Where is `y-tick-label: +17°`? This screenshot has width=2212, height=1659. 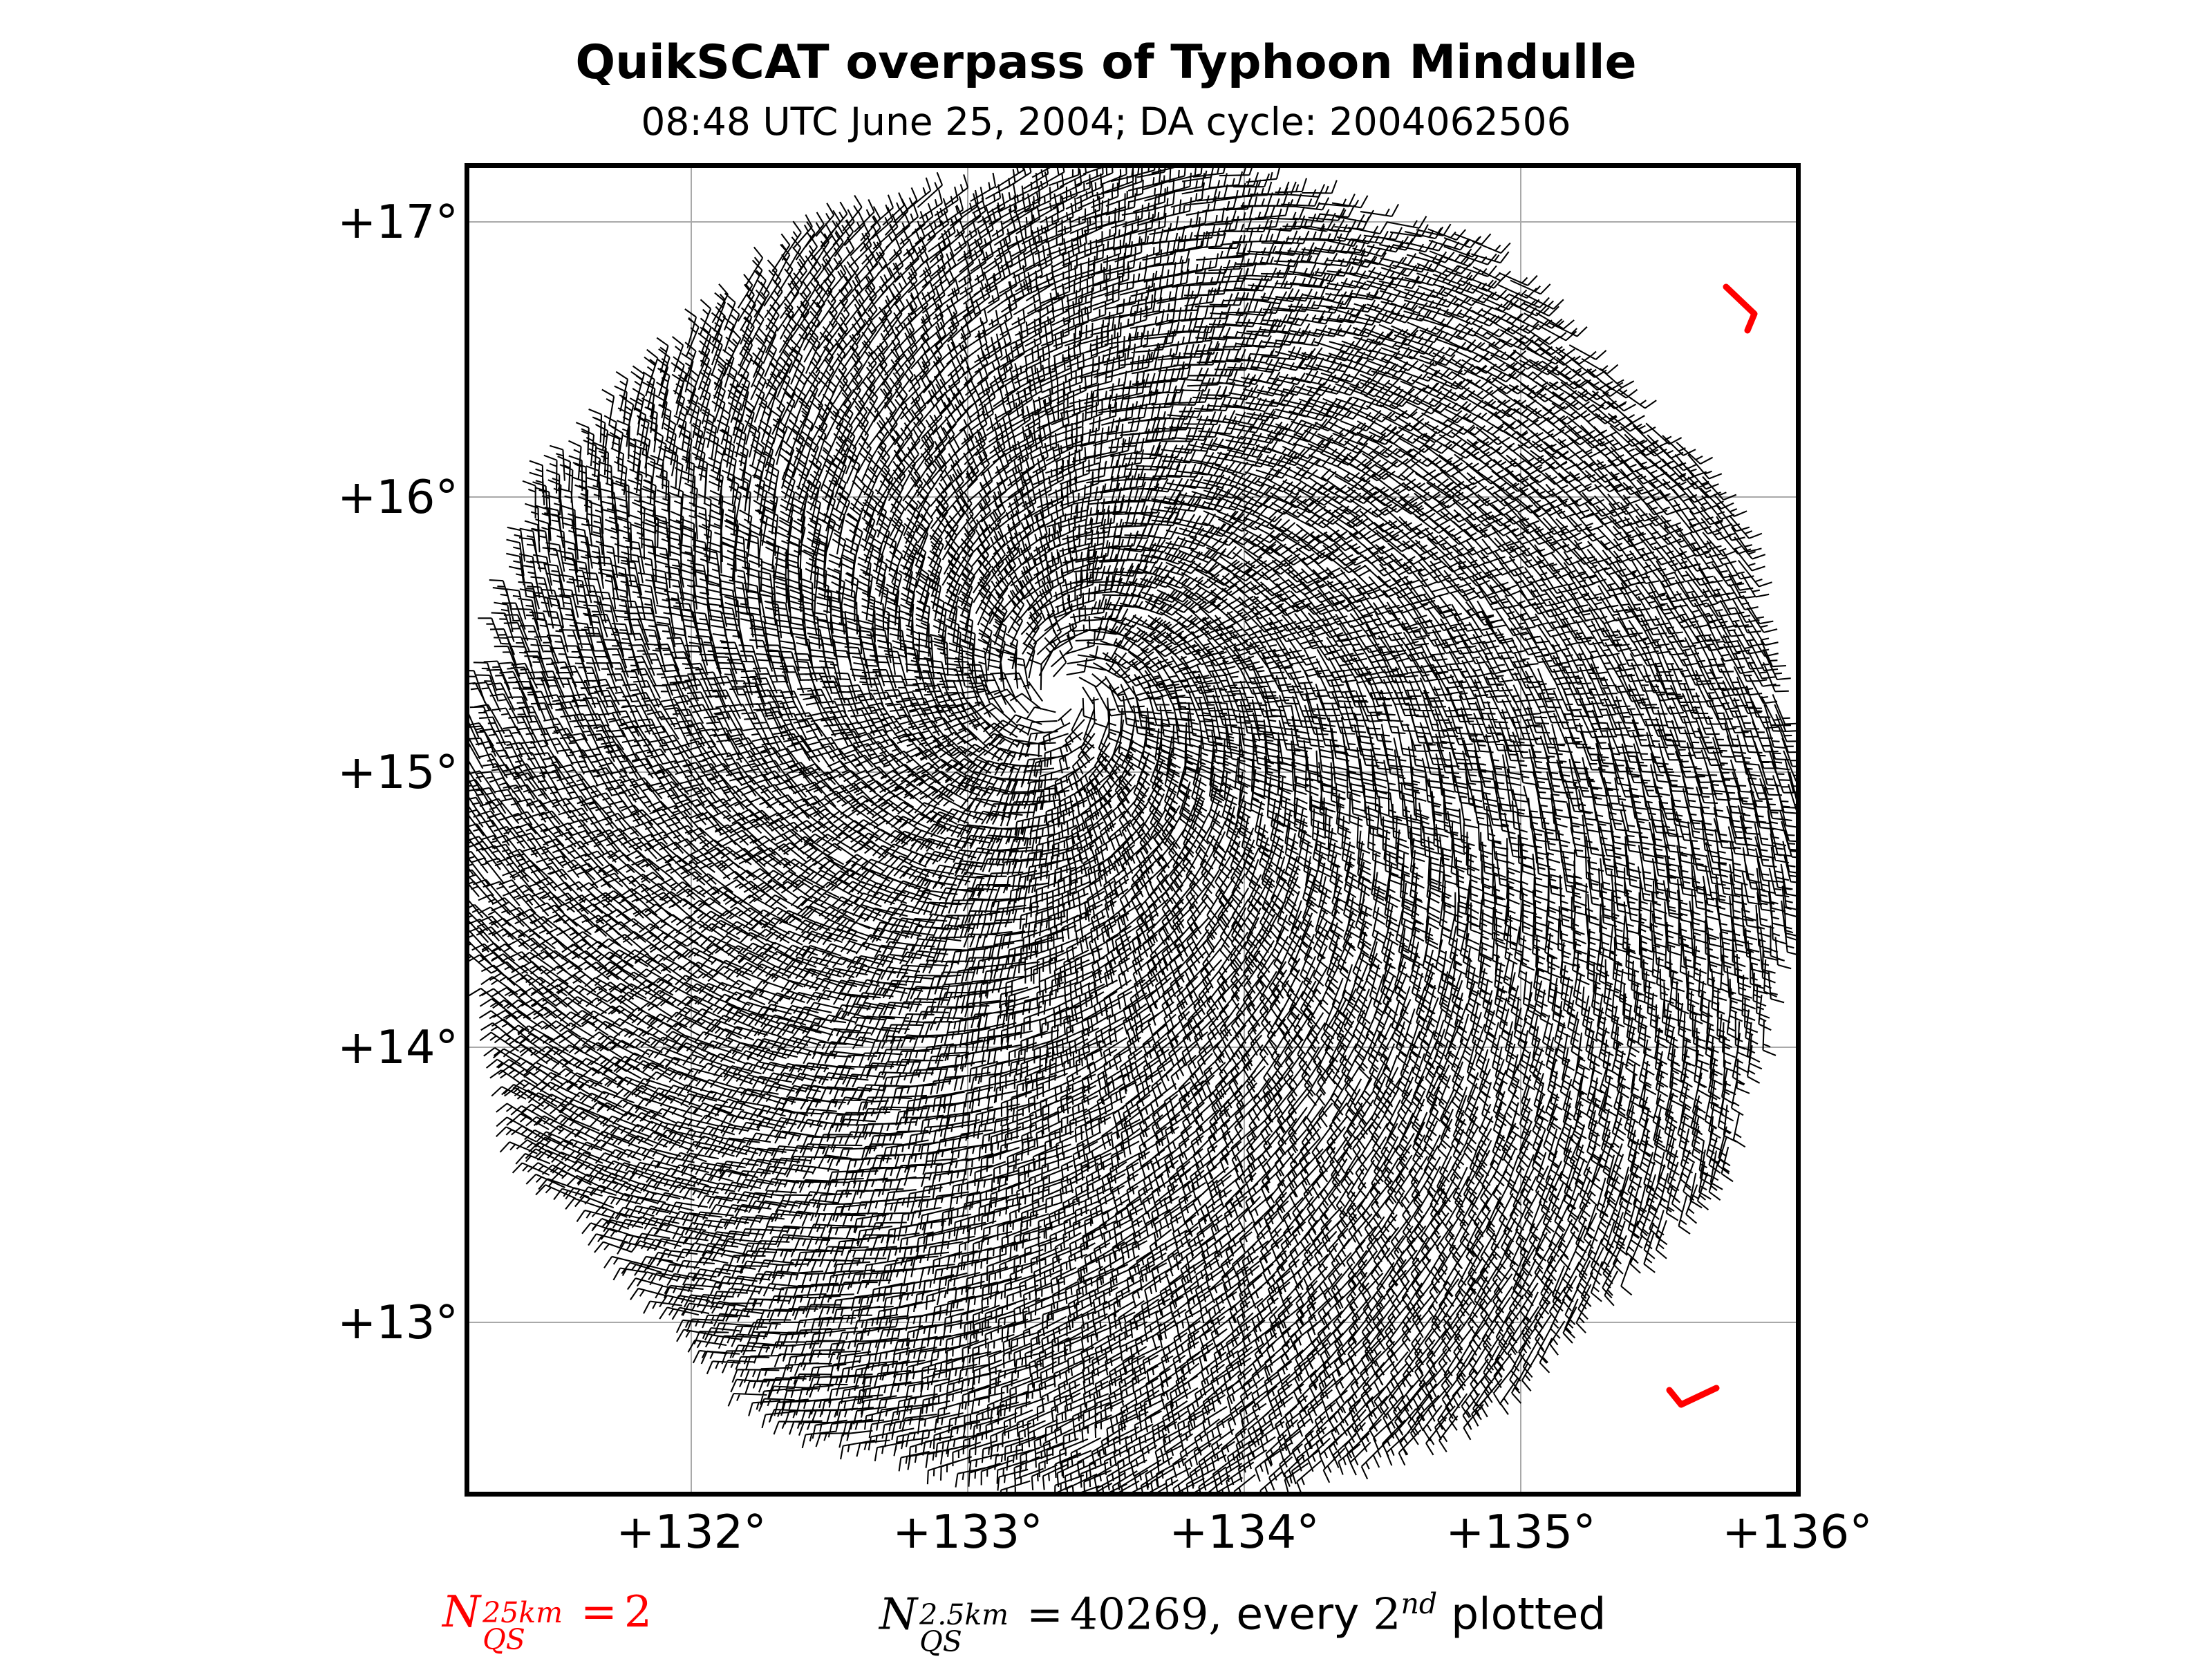
y-tick-label: +17° is located at coordinates (398, 222).